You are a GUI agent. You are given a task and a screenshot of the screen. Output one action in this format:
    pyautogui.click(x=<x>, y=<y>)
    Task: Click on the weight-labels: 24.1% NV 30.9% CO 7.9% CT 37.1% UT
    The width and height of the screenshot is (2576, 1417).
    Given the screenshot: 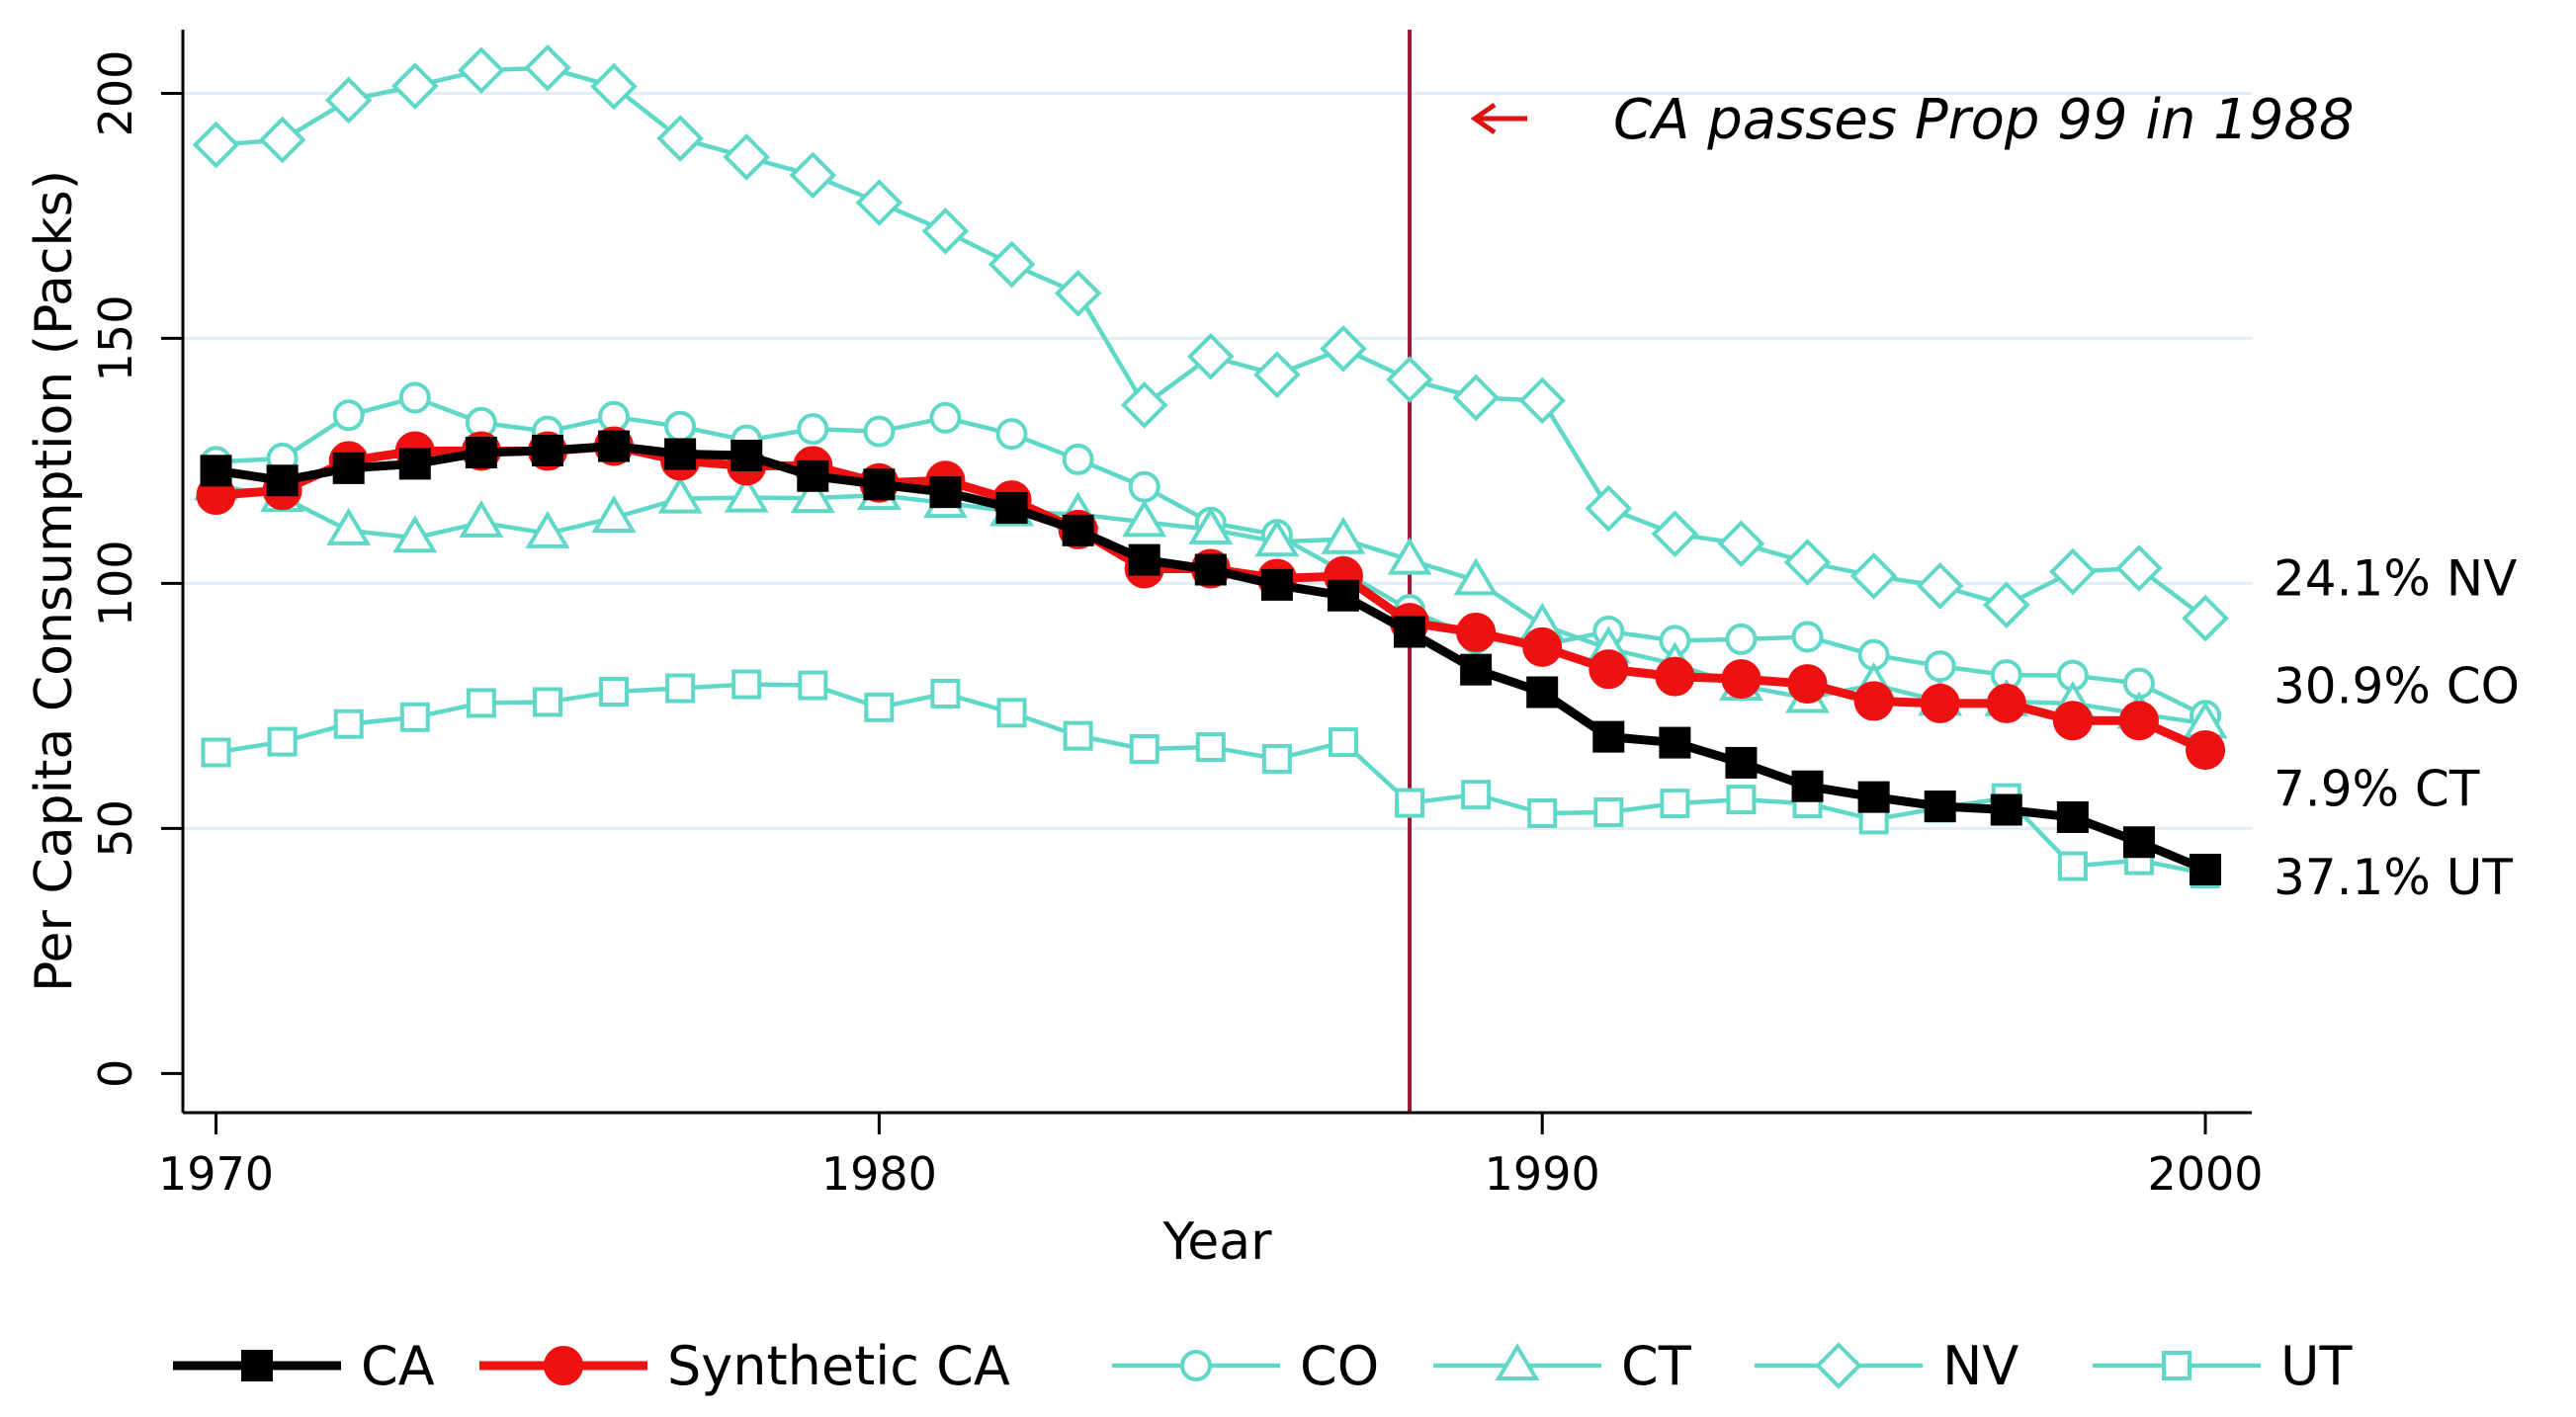 What is the action you would take?
    pyautogui.click(x=2397, y=727)
    